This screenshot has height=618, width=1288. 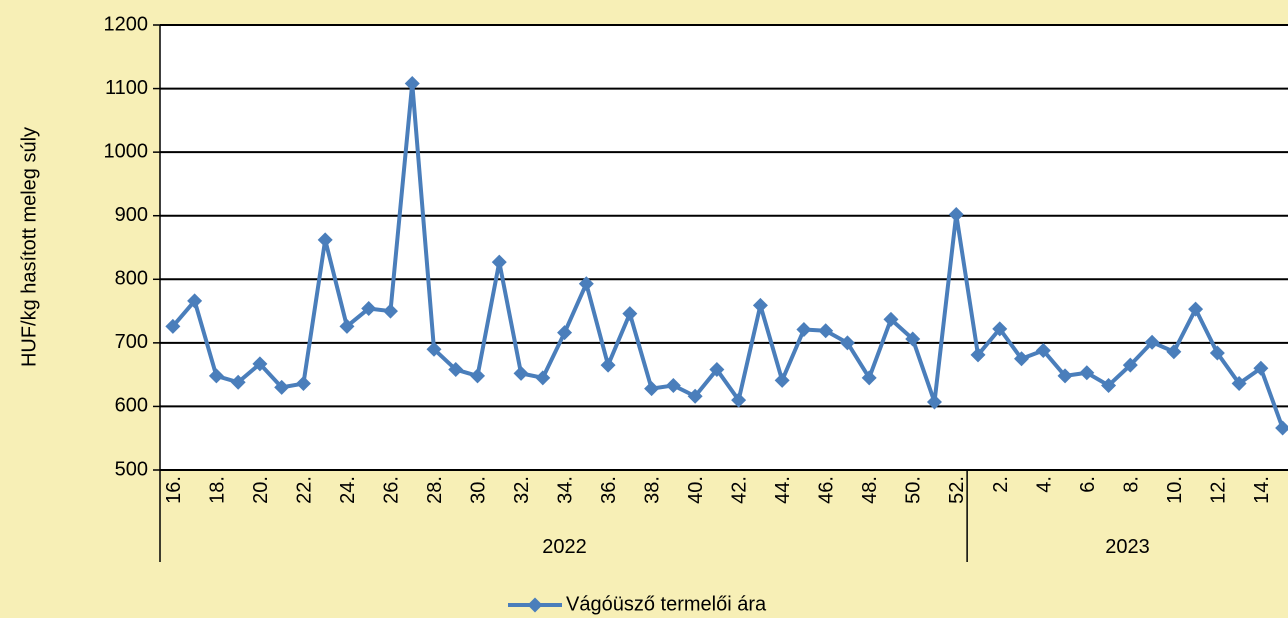 I want to click on legend-label: Vágóüsző termelői ára, so click(x=666, y=604).